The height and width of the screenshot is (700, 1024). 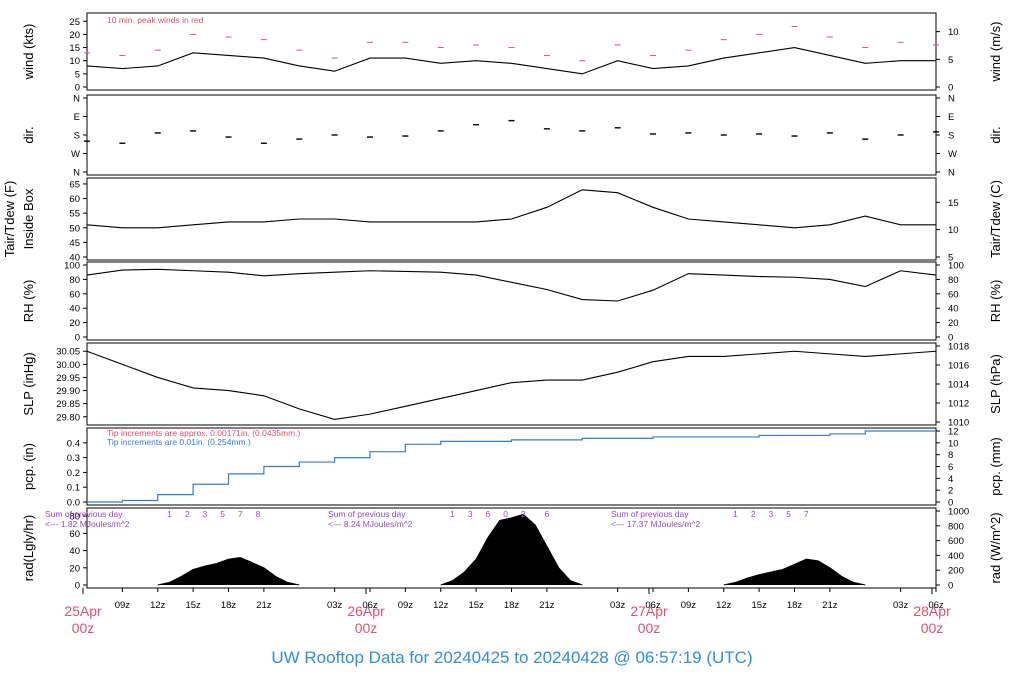 What do you see at coordinates (958, 404) in the screenshot?
I see `y-tick-label-right: 1012` at bounding box center [958, 404].